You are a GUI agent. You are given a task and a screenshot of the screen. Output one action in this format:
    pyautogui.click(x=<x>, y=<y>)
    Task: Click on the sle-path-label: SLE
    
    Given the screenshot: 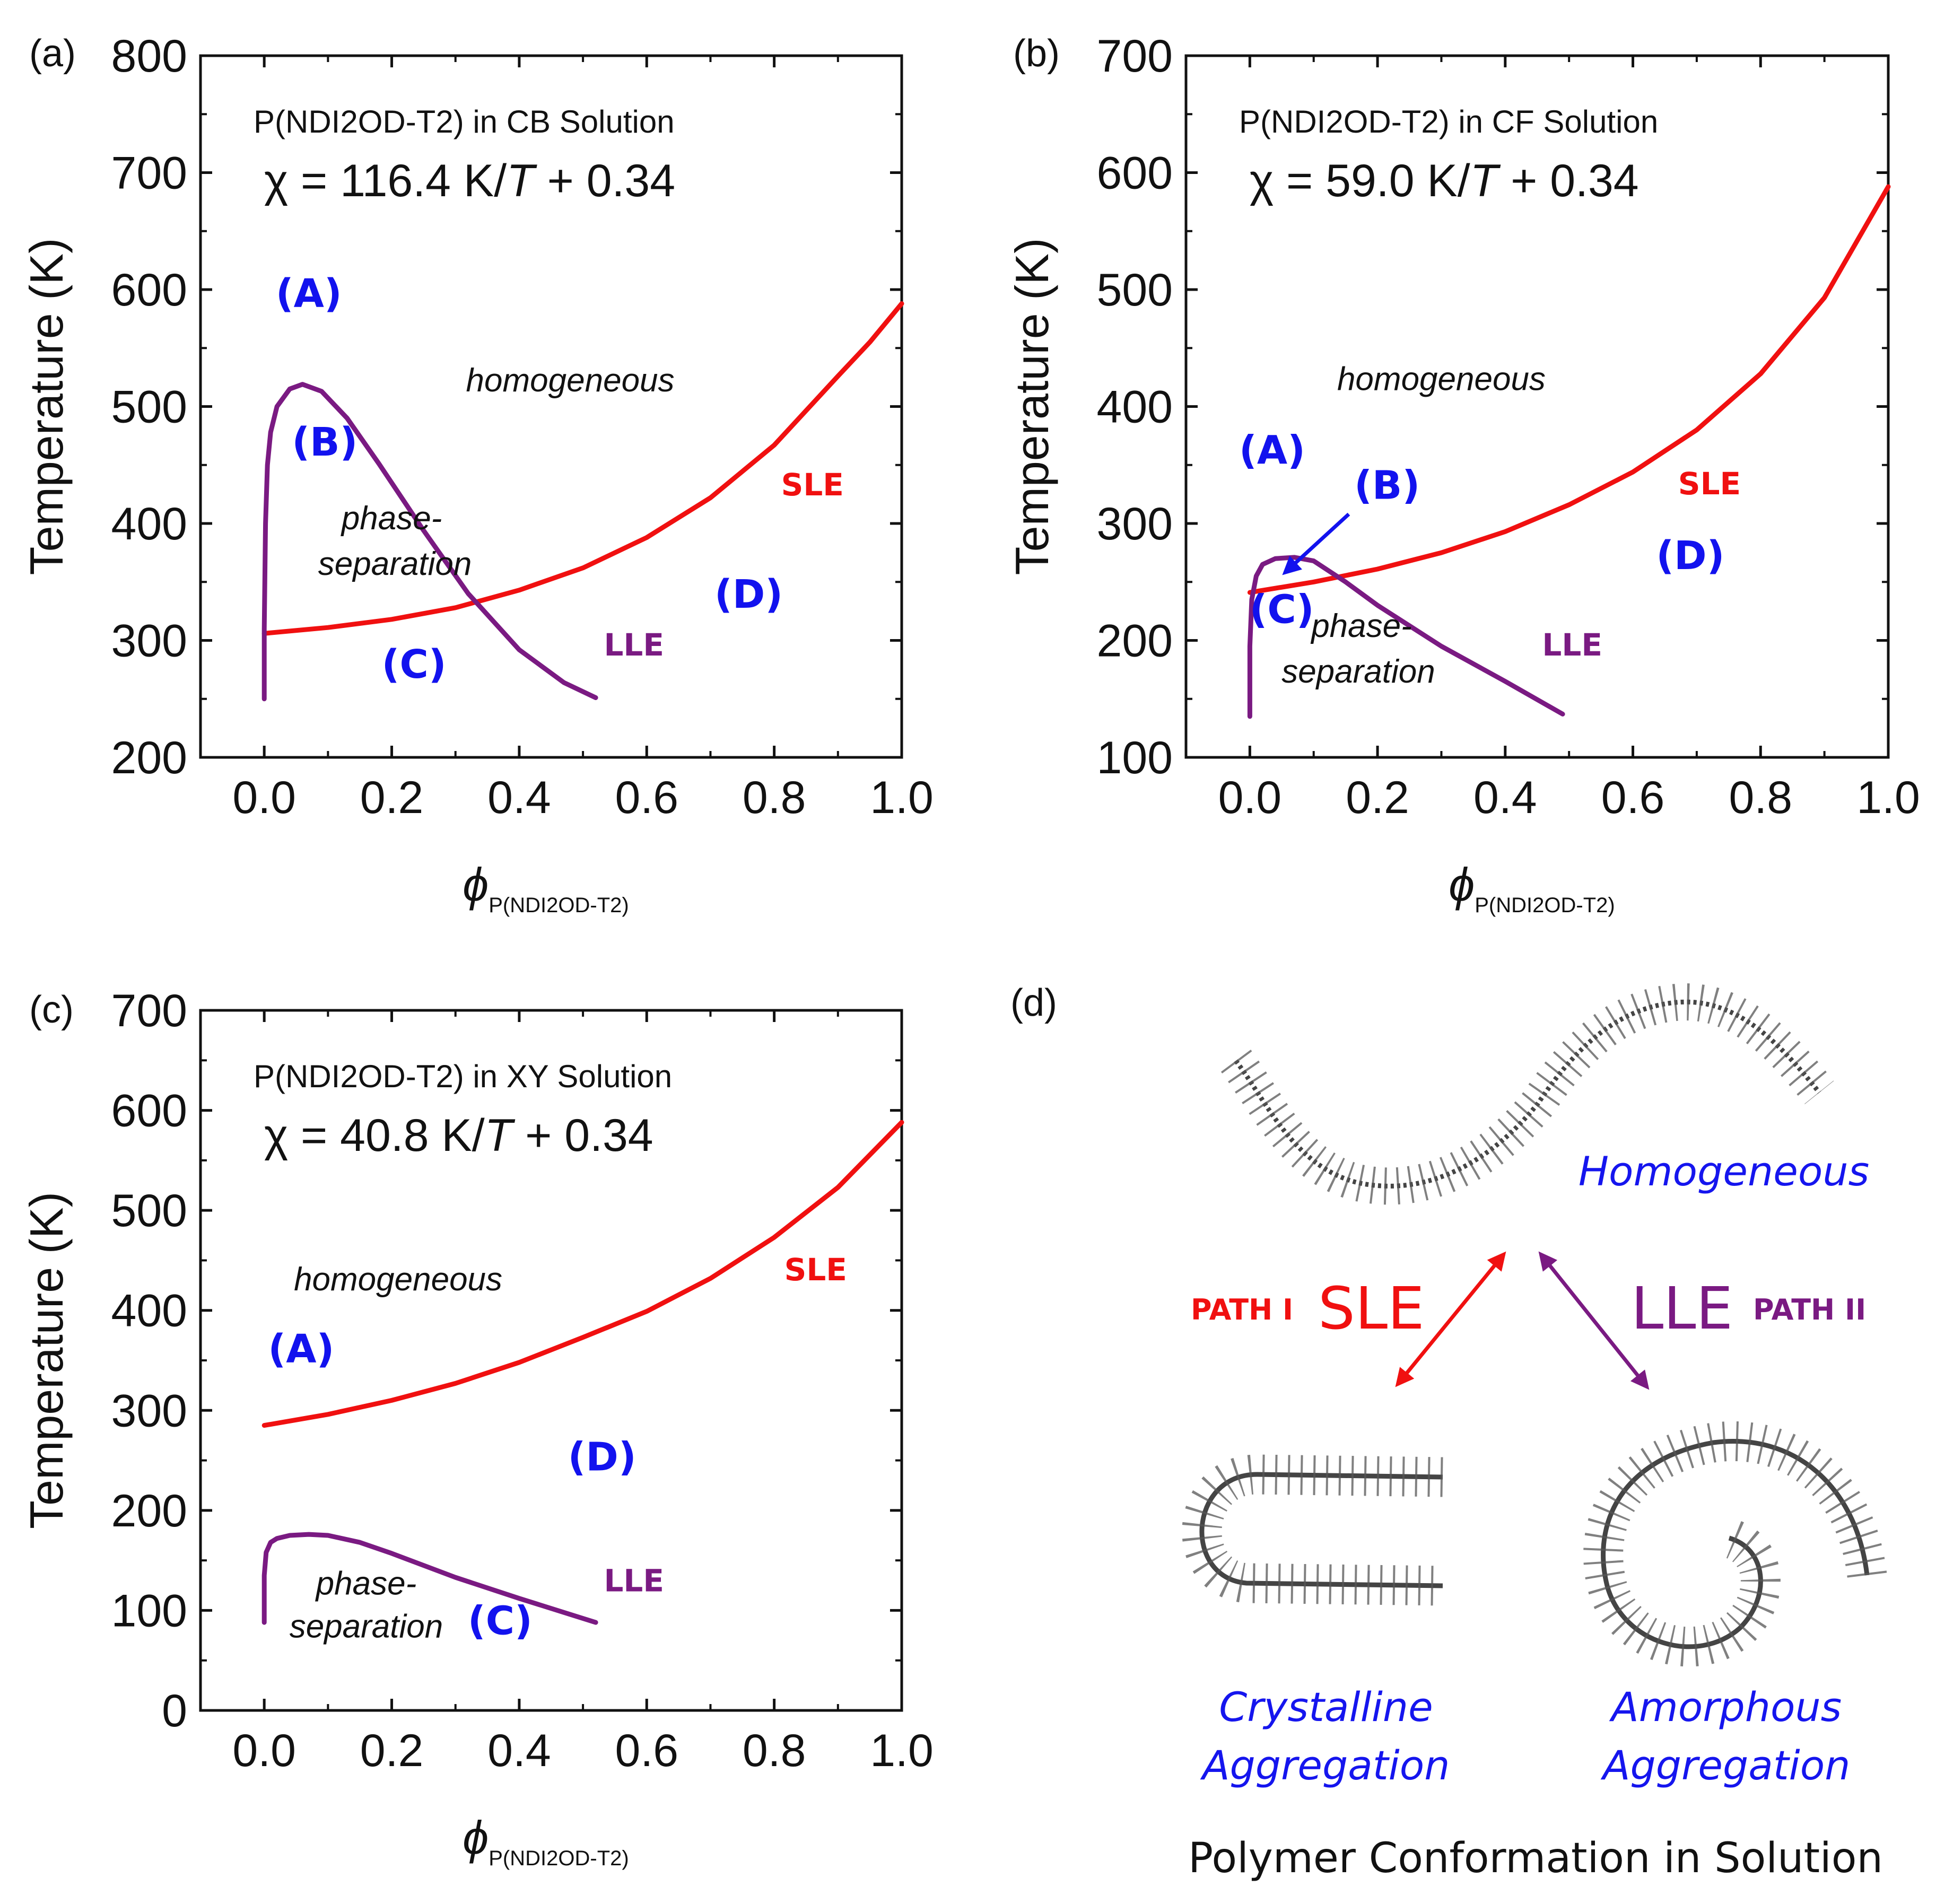 What is the action you would take?
    pyautogui.click(x=1371, y=1308)
    